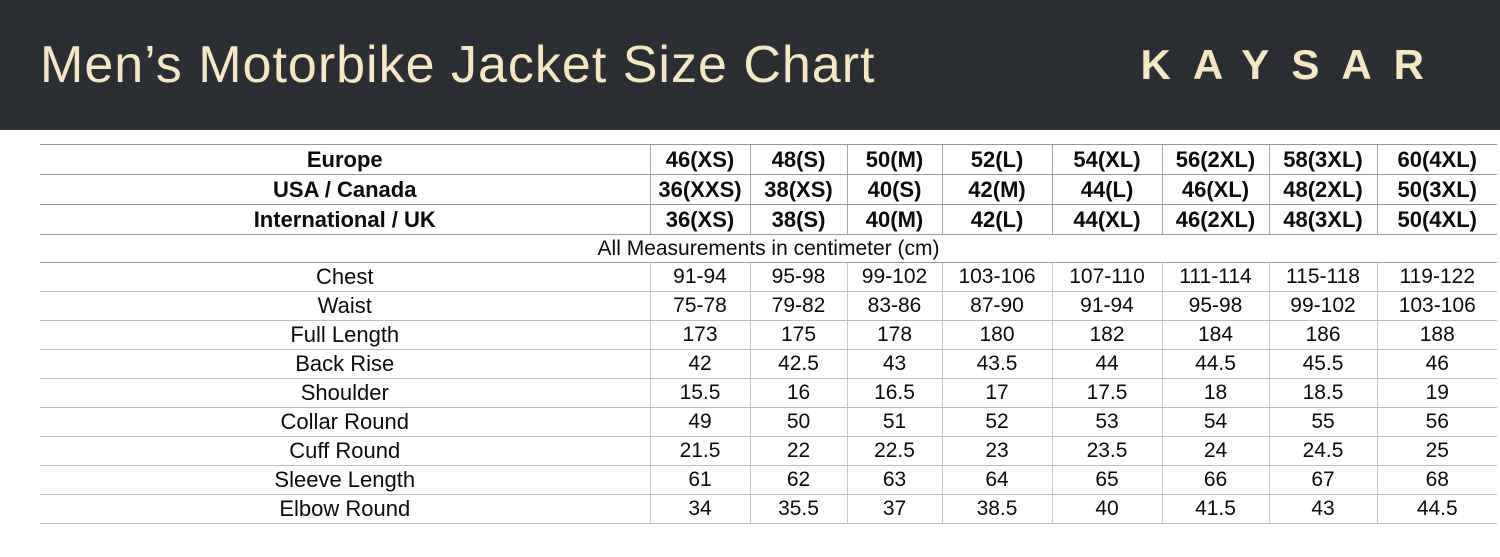 The image size is (1500, 557). What do you see at coordinates (1106, 364) in the screenshot?
I see `measurement-cell: 44` at bounding box center [1106, 364].